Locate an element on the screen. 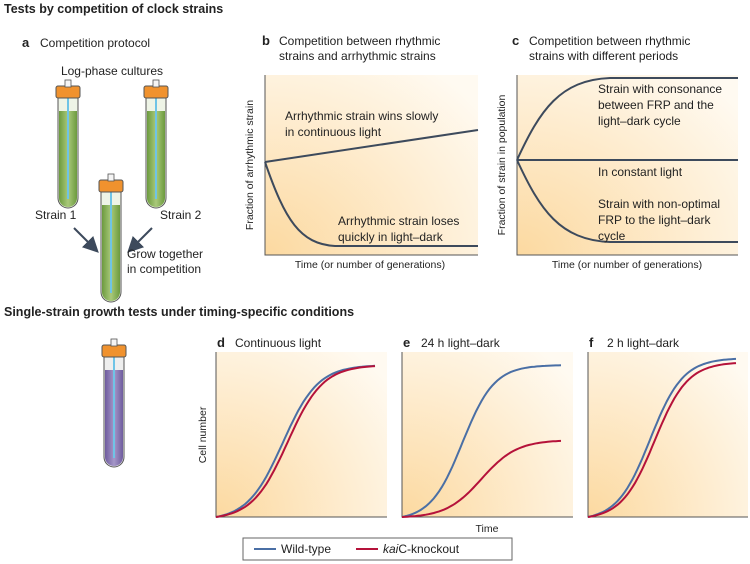 The height and width of the screenshot is (564, 750). y-axis-label: Cell number is located at coordinates (203, 434).